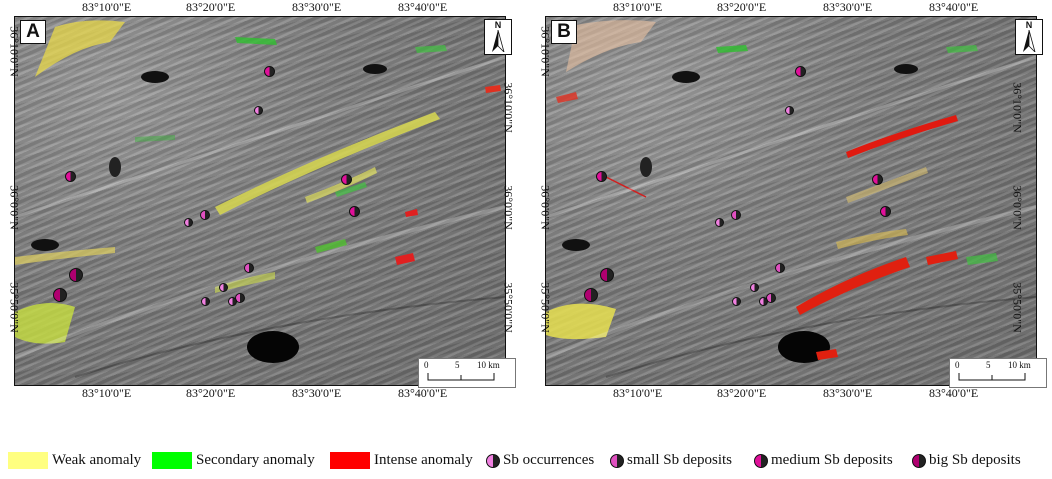  I want to click on legend-label: Intense anomaly, so click(423, 460).